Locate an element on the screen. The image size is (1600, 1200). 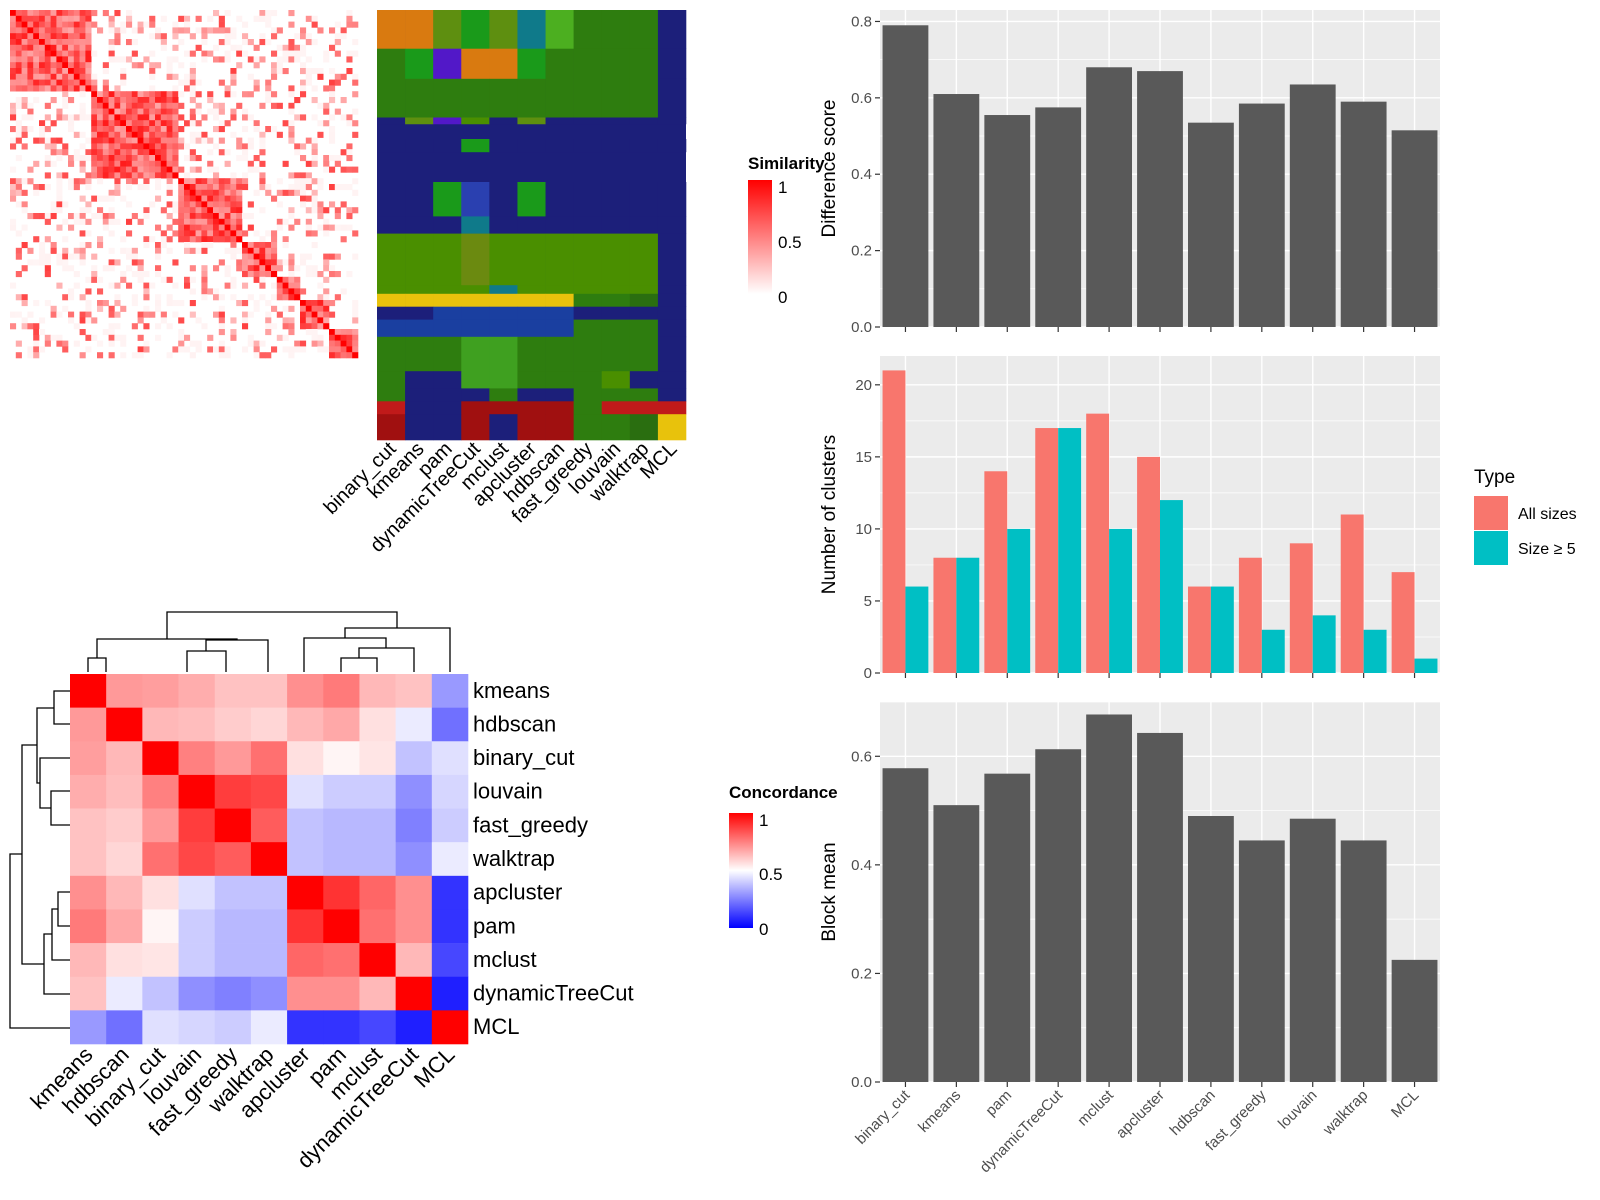
x-tick-label: MCL is located at coordinates (1405, 1104).